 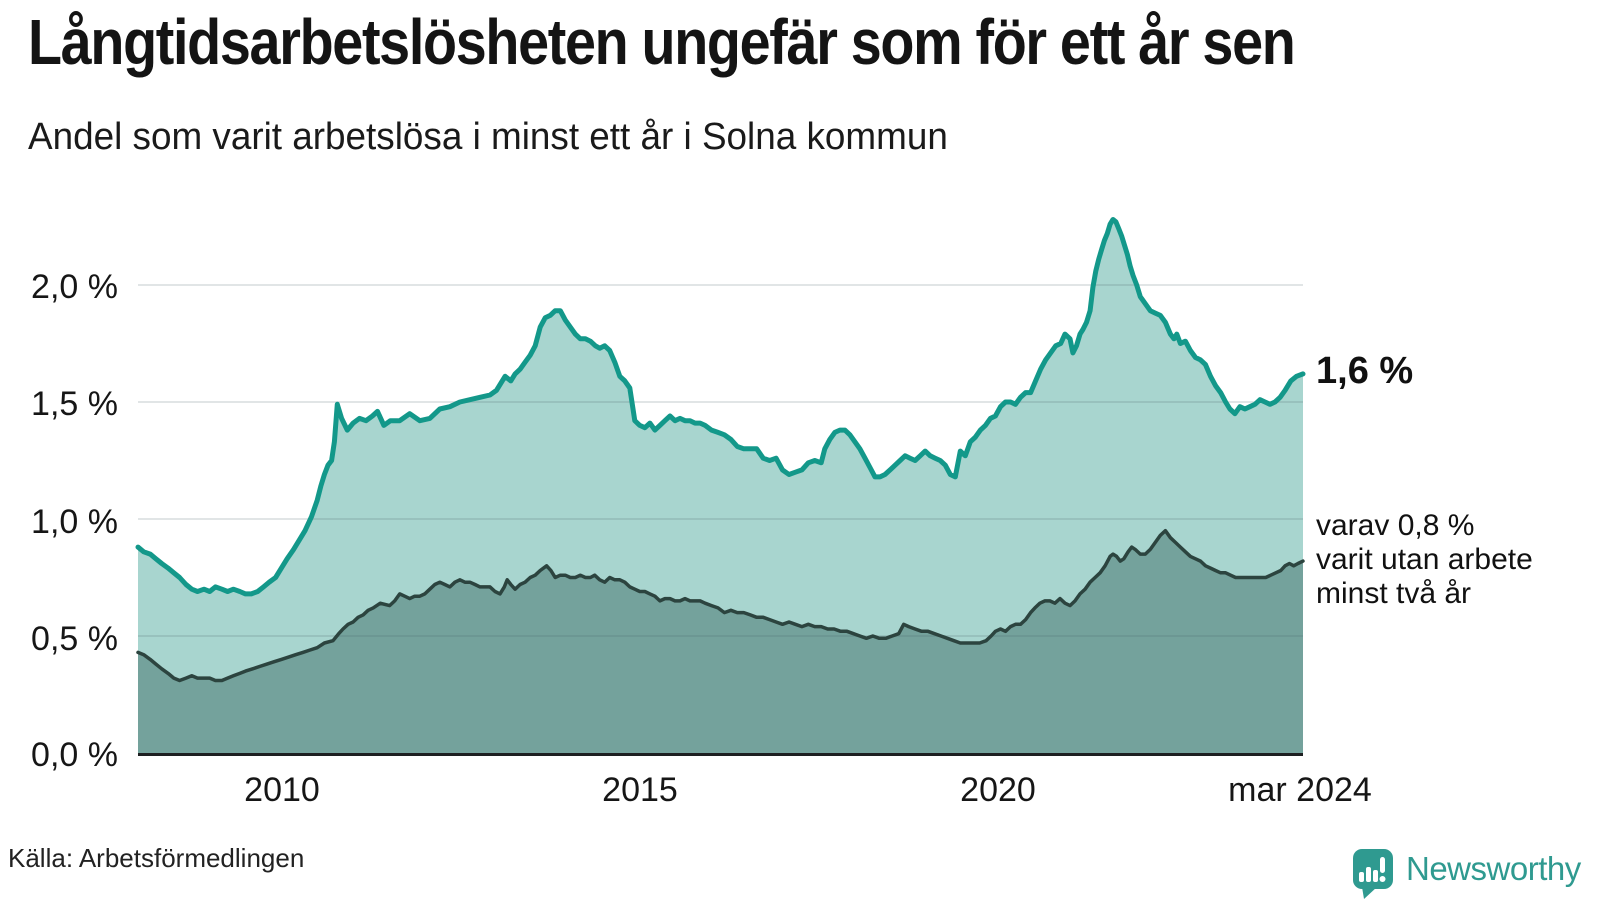 What do you see at coordinates (74, 404) in the screenshot?
I see `y-axis-tick-label: 1,5 %` at bounding box center [74, 404].